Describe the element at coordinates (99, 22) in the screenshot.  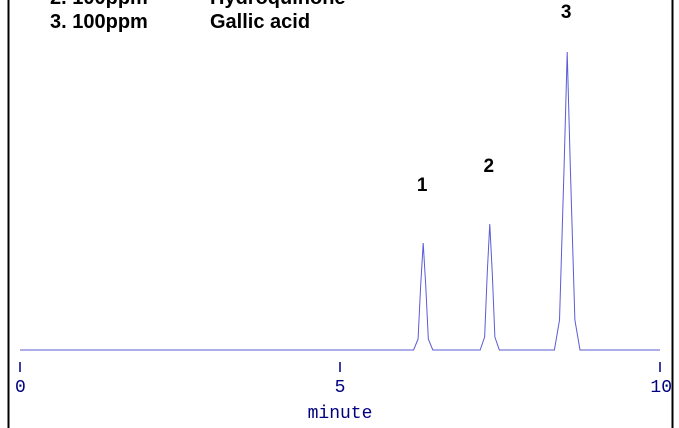
I see `legend-number: 3. 100ppm` at that location.